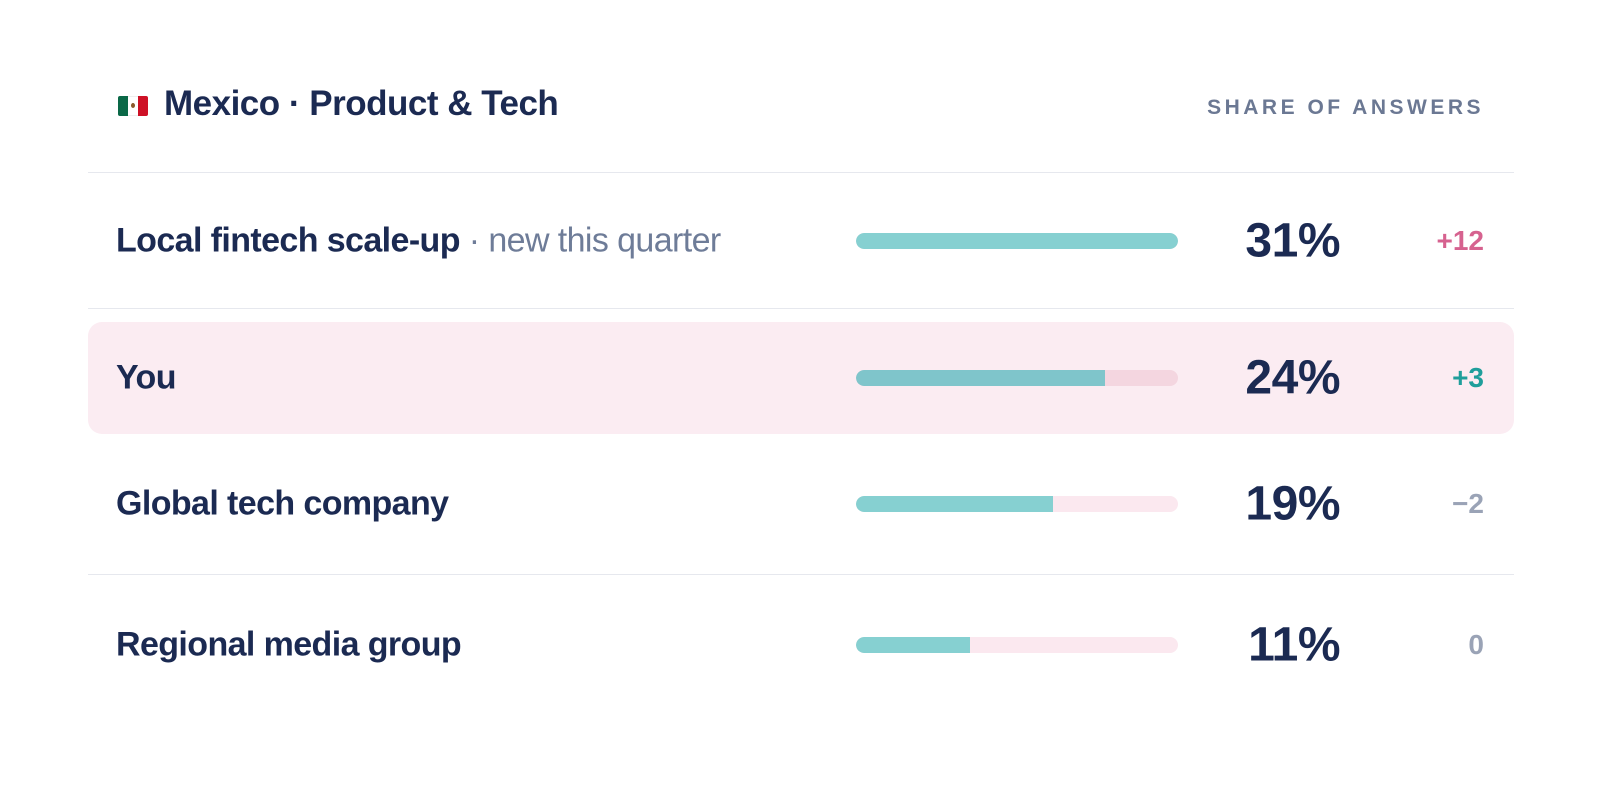  What do you see at coordinates (1476, 644) in the screenshot?
I see `share-change: 0` at bounding box center [1476, 644].